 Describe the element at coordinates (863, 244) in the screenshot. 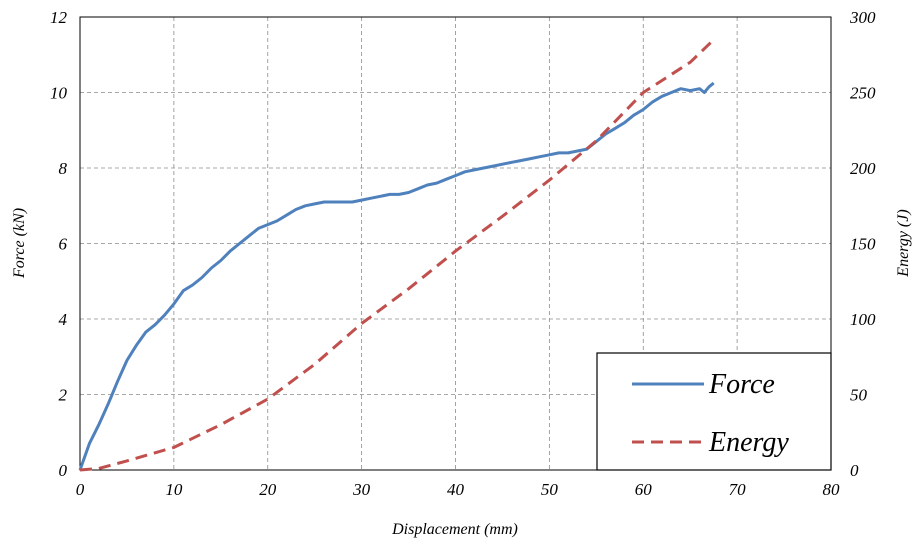

I see `y2-tick-label: 150` at that location.